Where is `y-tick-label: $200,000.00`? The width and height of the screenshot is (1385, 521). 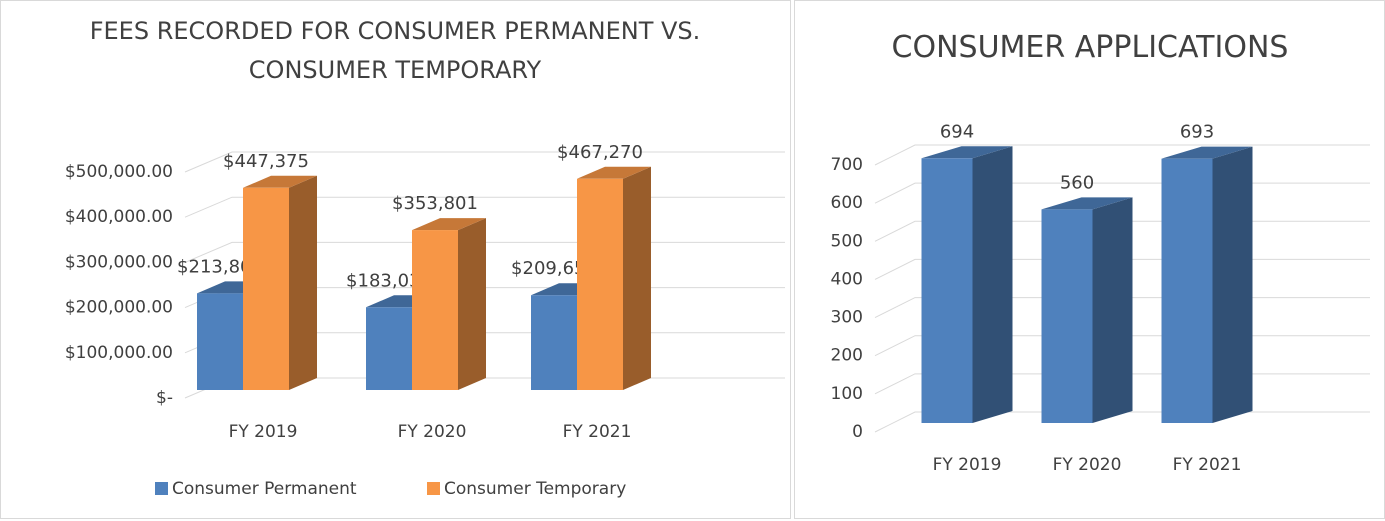
y-tick-label: $200,000.00 is located at coordinates (119, 308).